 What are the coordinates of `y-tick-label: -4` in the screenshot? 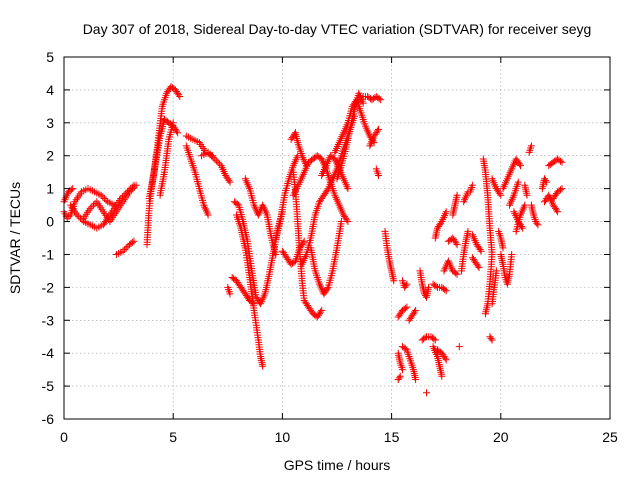 It's located at (48, 353).